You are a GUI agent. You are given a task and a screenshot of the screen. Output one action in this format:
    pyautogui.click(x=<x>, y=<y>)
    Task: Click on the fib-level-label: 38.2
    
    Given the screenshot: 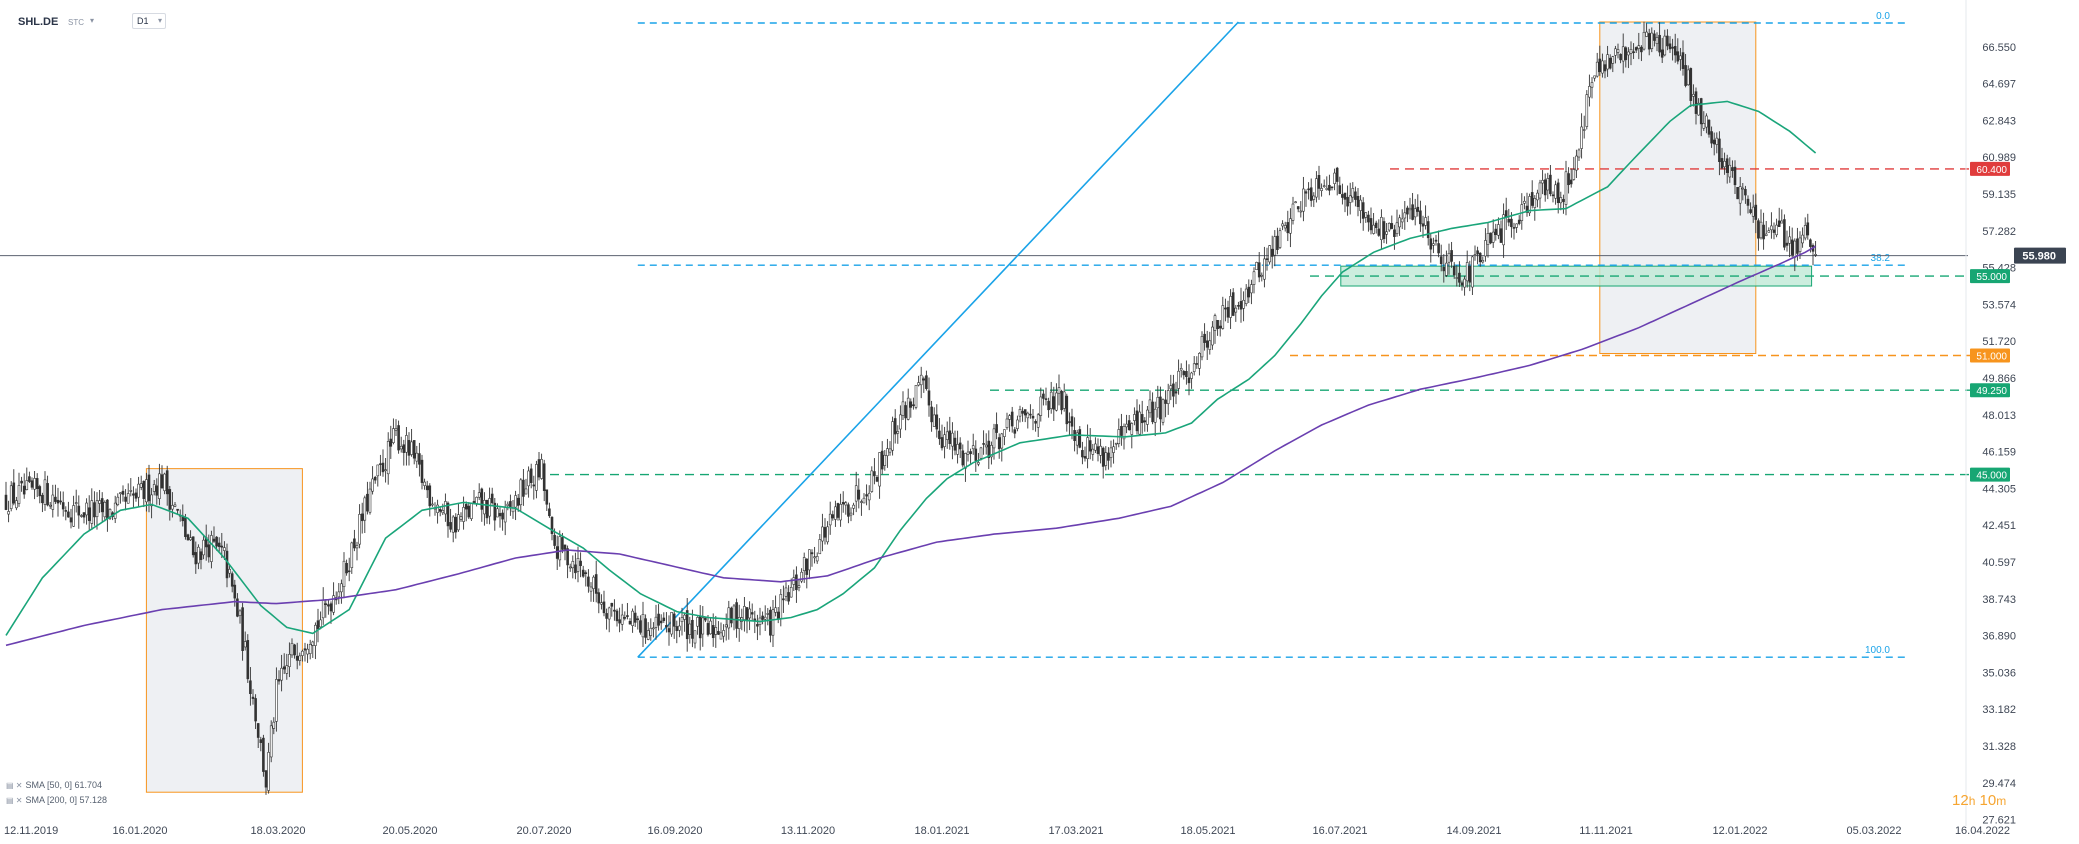 What is the action you would take?
    pyautogui.click(x=1881, y=258)
    